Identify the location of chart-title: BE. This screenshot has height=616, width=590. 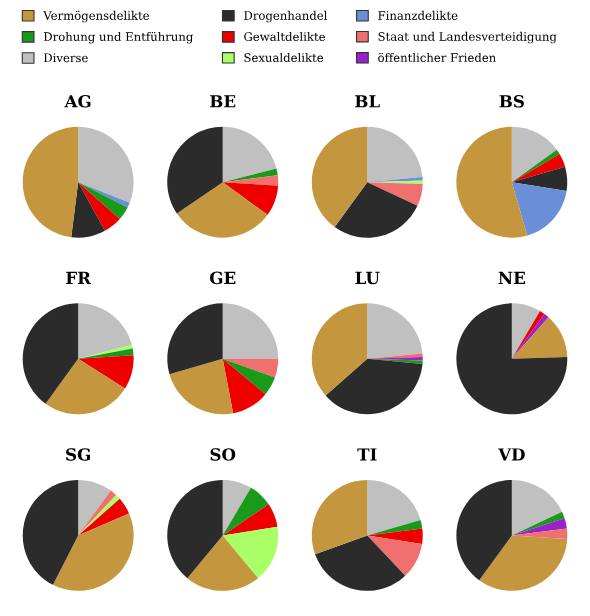
(223, 101).